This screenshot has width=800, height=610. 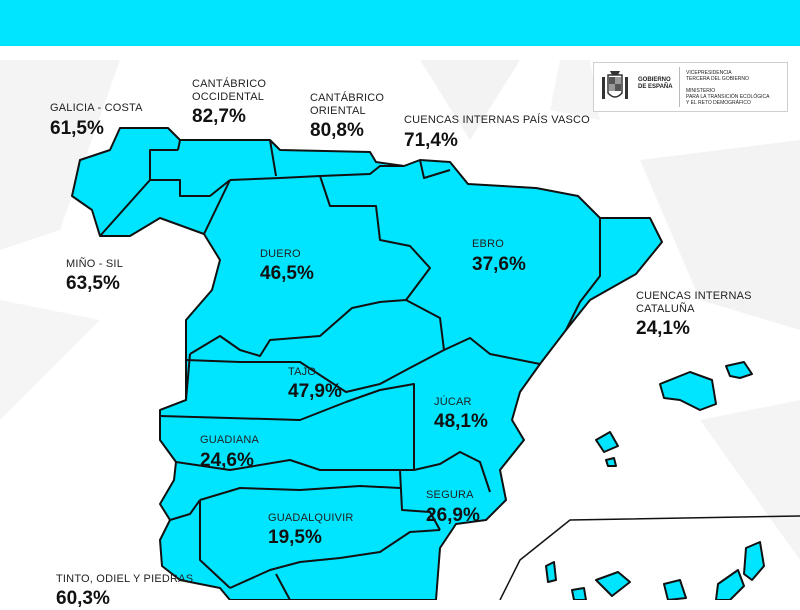 I want to click on region-label-cuencas-internas-cataluna: CUENCAS INTERNAS CATALUÑA, so click(x=694, y=303).